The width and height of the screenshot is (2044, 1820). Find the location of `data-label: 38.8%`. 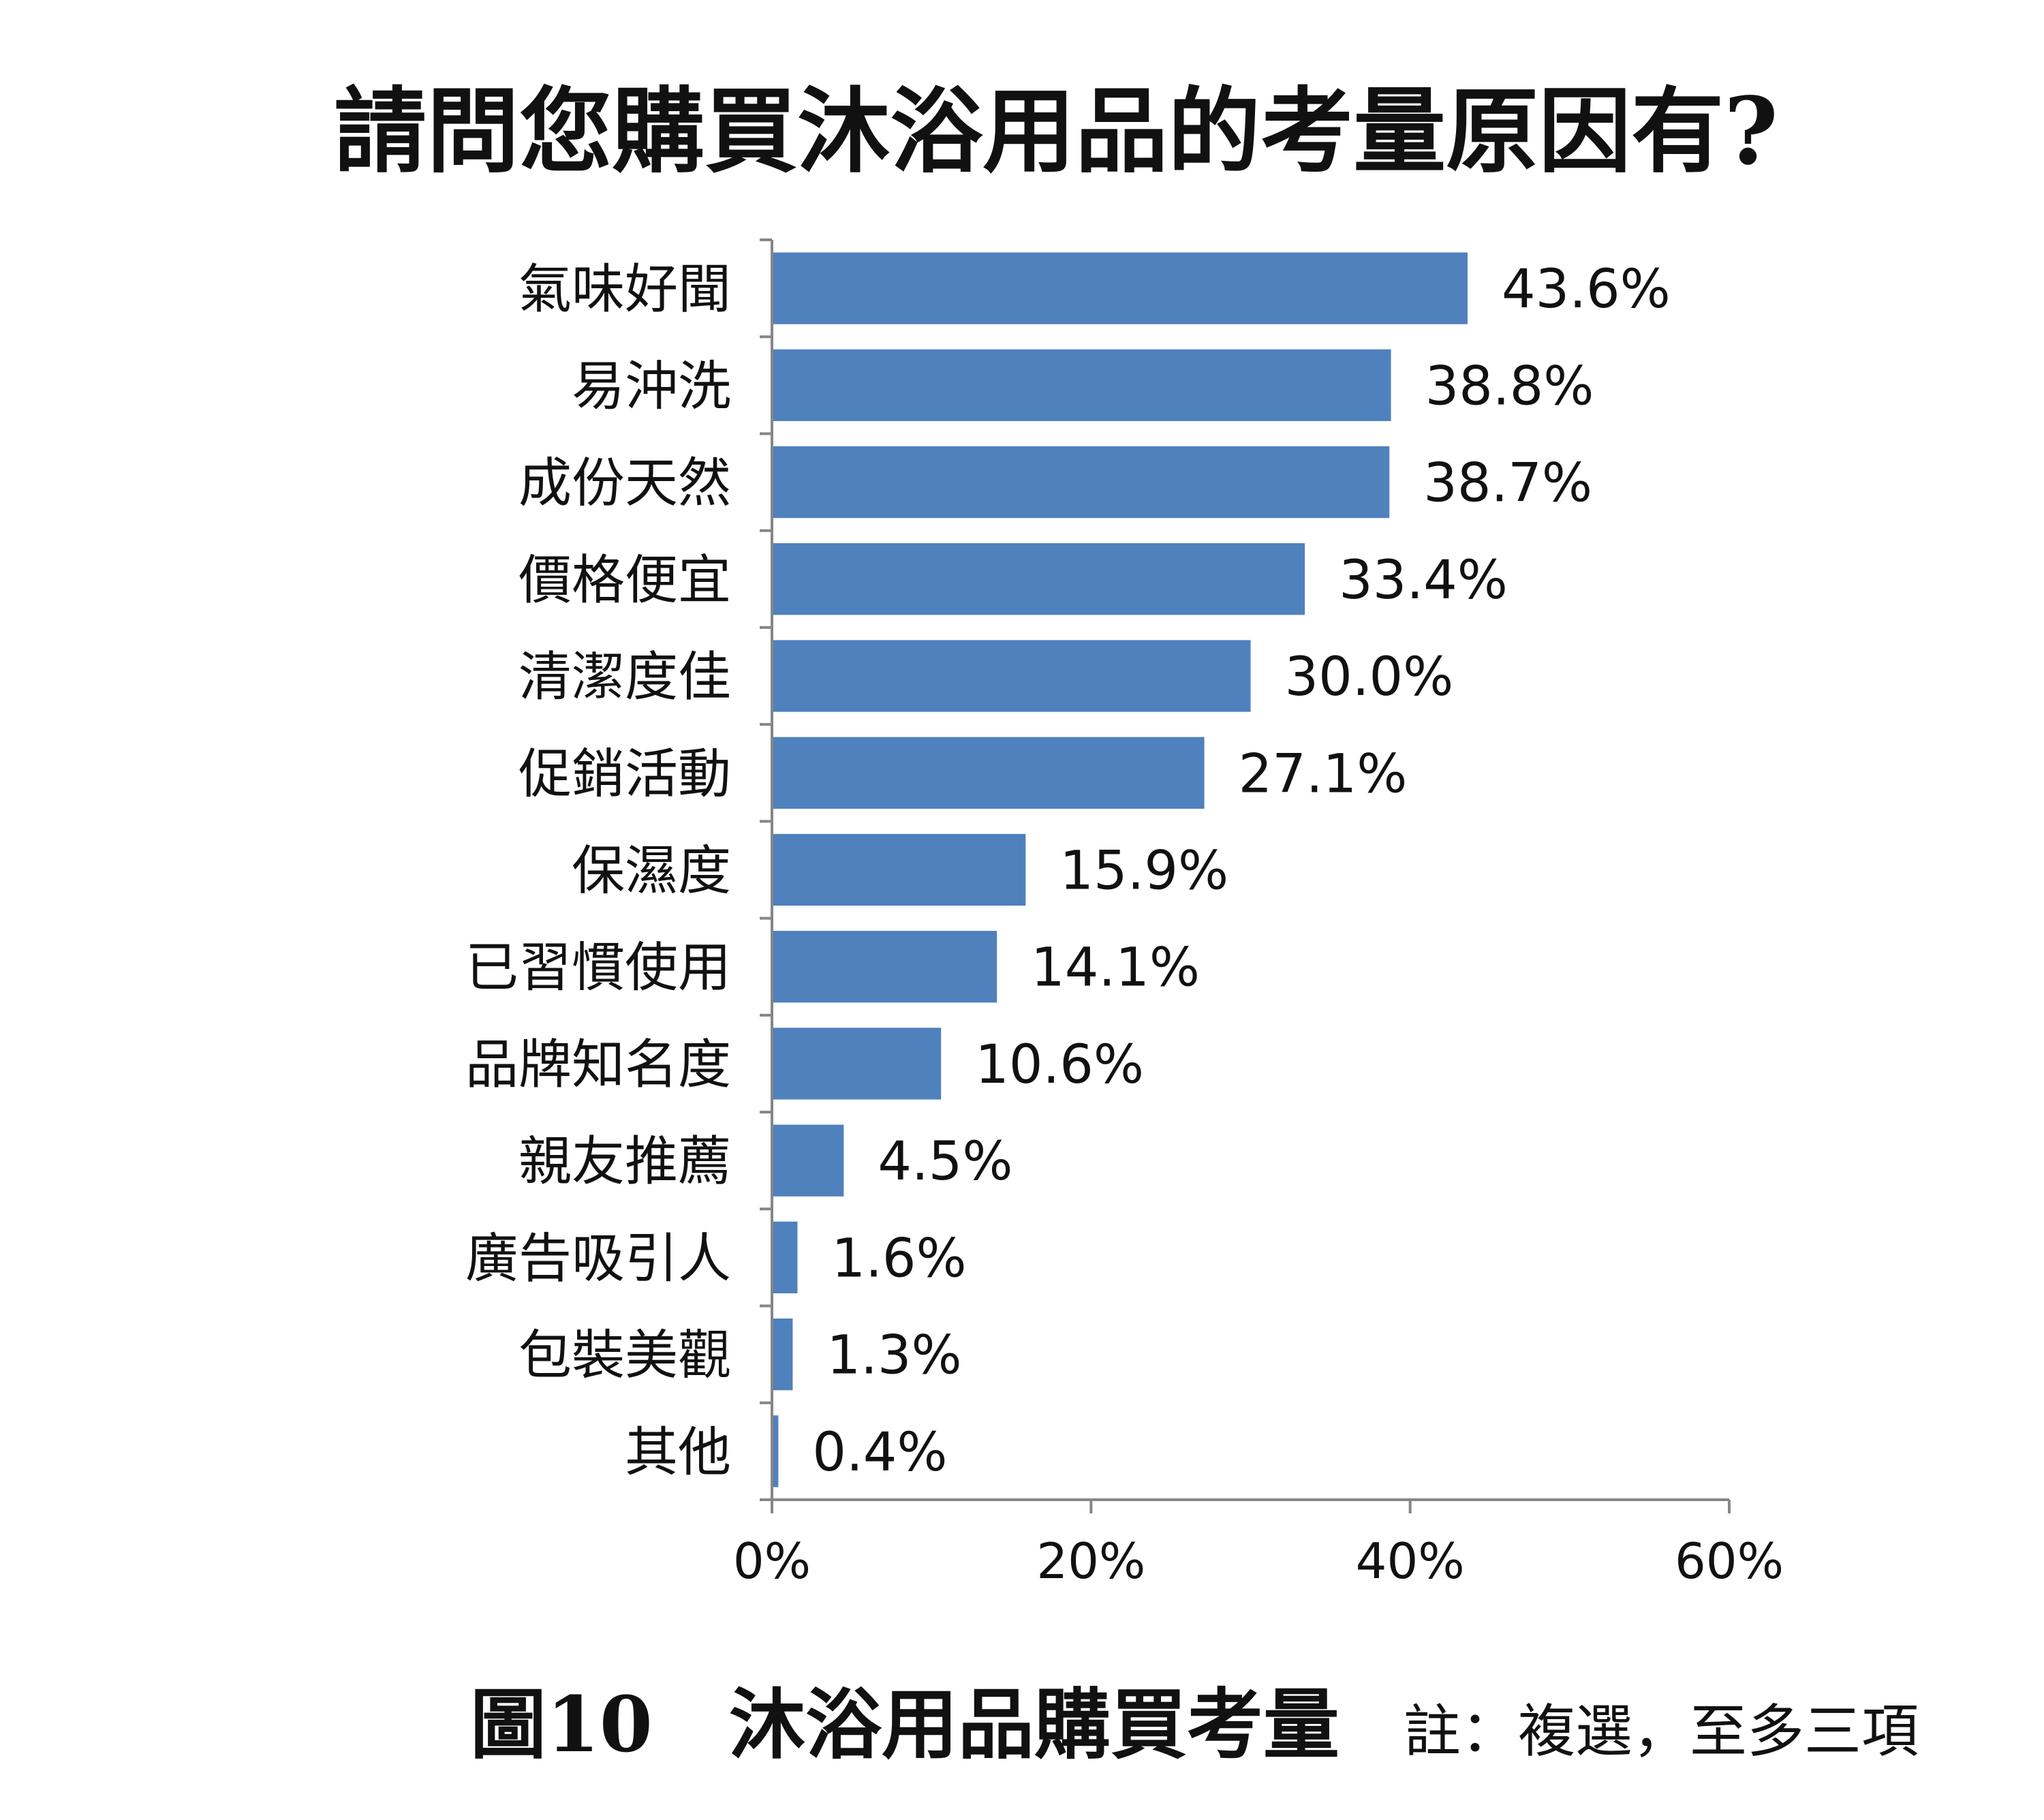

data-label: 38.8% is located at coordinates (1509, 386).